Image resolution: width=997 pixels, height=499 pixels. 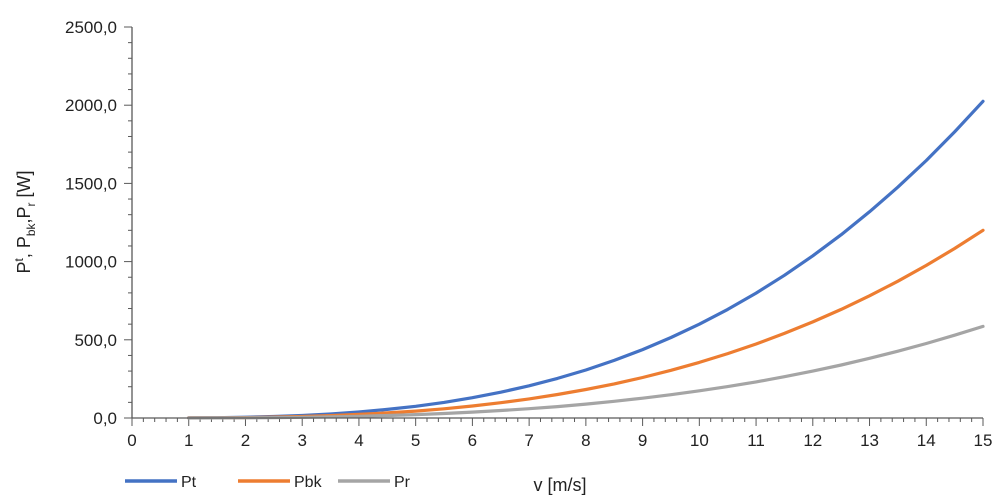 What do you see at coordinates (358, 440) in the screenshot?
I see `x-tick-label: 4` at bounding box center [358, 440].